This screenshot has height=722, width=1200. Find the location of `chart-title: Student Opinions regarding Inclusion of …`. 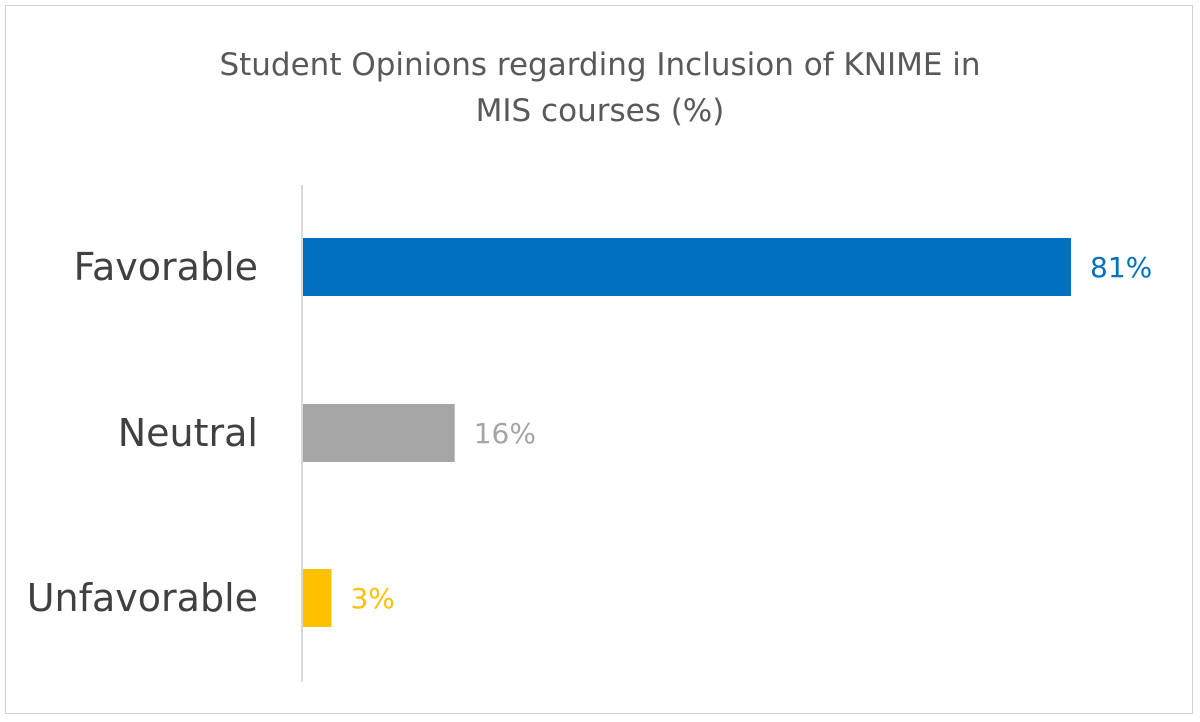

chart-title: Student Opinions regarding Inclusion of … is located at coordinates (600, 88).